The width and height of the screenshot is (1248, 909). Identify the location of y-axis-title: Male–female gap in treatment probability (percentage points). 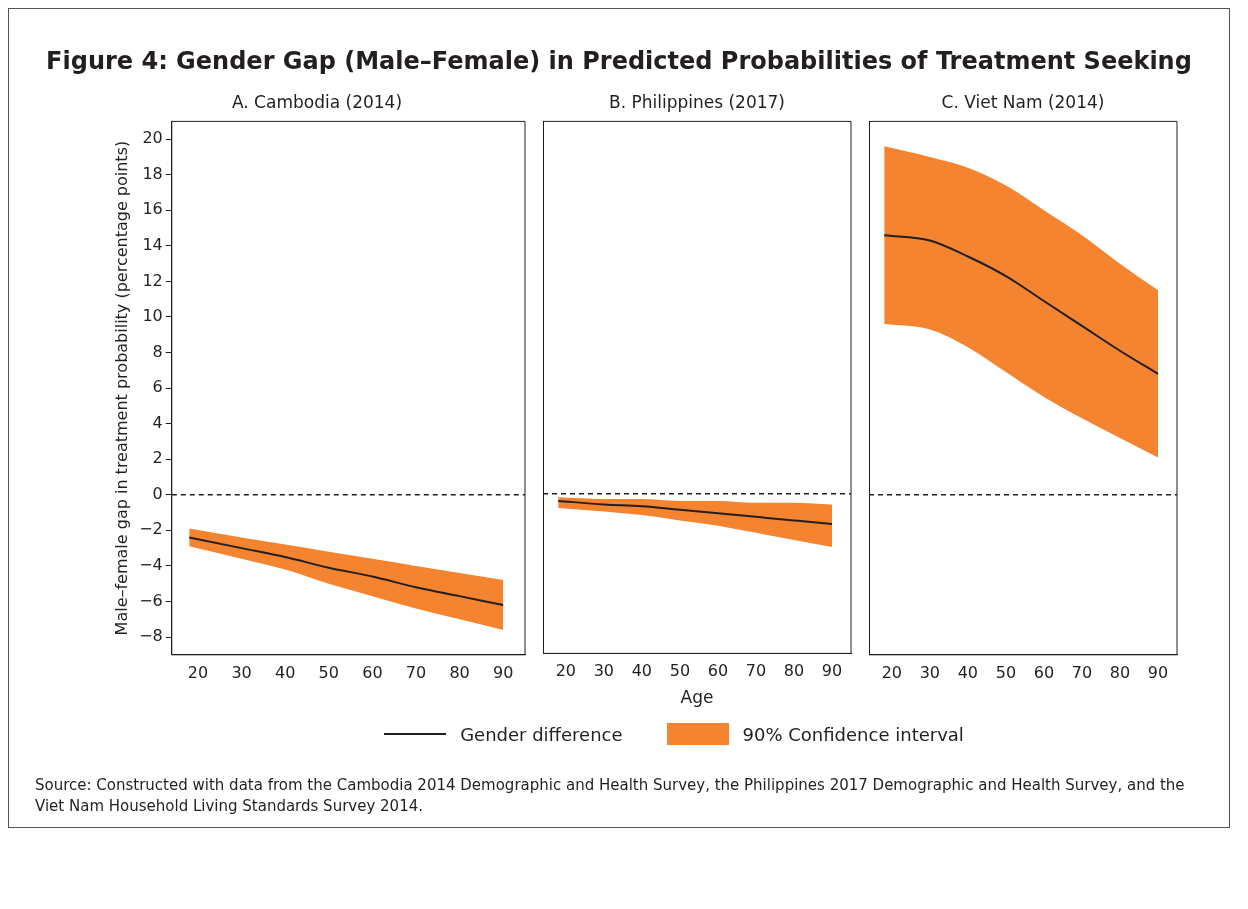
(121, 388).